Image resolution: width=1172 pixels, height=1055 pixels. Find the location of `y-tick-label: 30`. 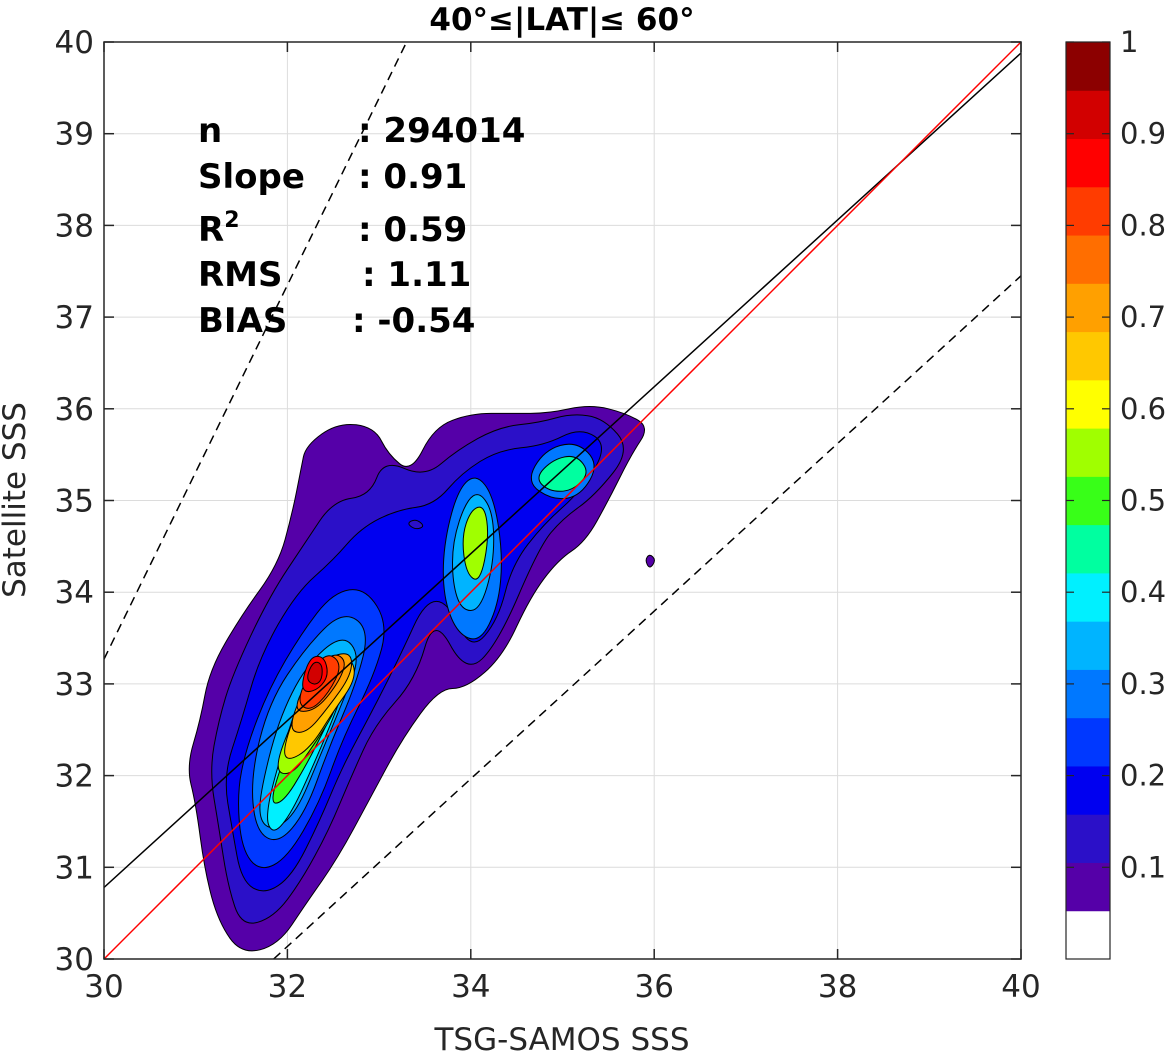

y-tick-label: 30 is located at coordinates (74, 960).